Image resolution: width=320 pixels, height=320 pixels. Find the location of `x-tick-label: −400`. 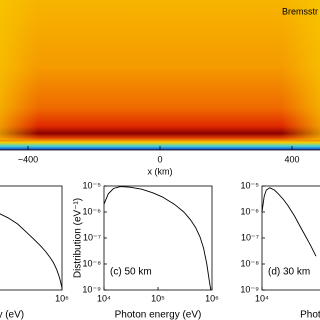

x-tick-label: −400 is located at coordinates (28, 159).